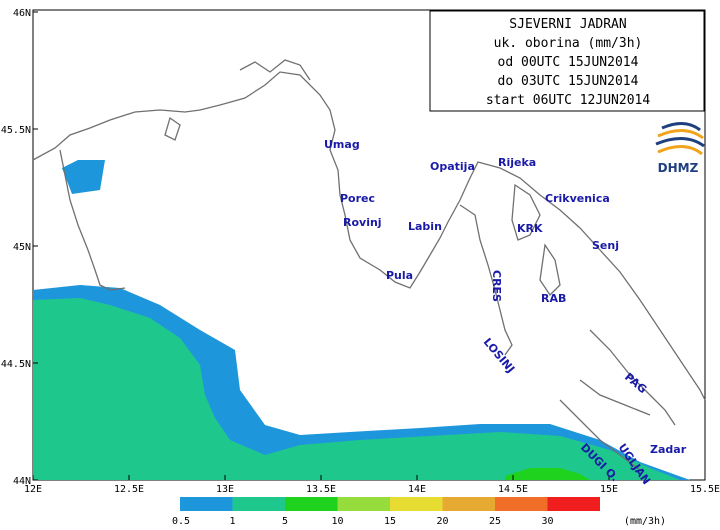  Describe the element at coordinates (547, 474) in the screenshot. I see `precip-area-heavy` at that location.